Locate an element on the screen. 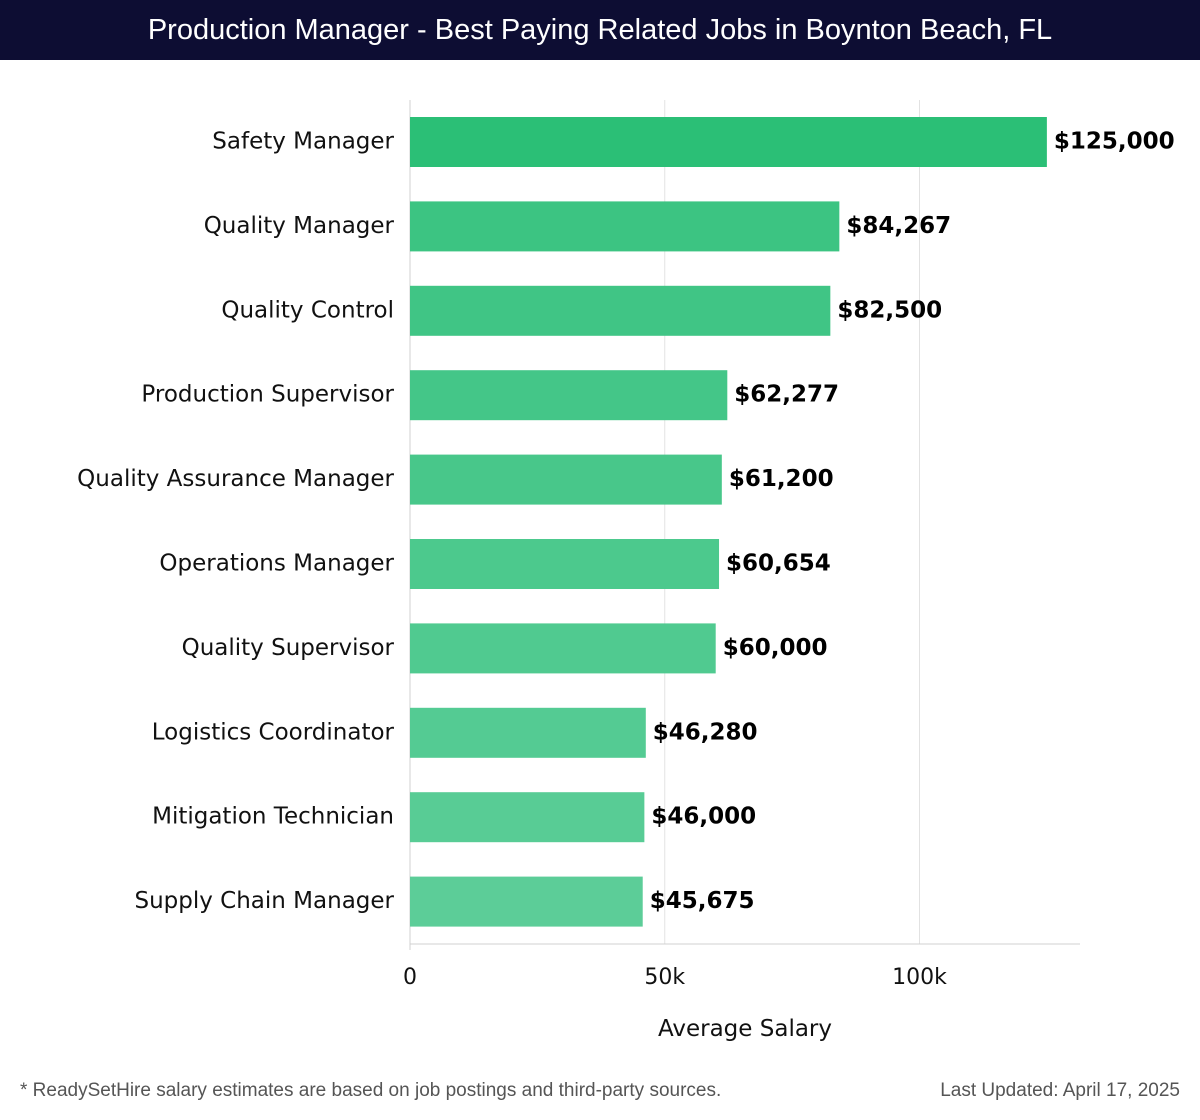 This screenshot has width=1200, height=1120. value-label: $46,000 is located at coordinates (703, 817).